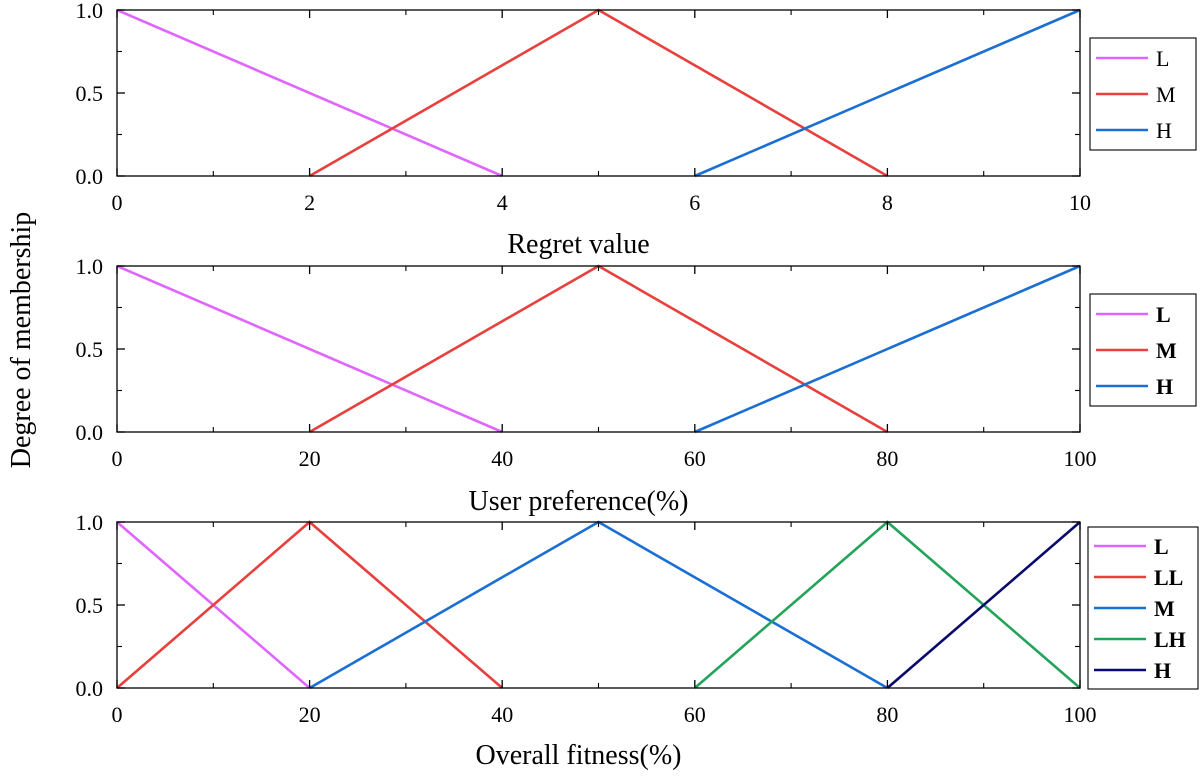 Image resolution: width=1200 pixels, height=776 pixels. What do you see at coordinates (694, 202) in the screenshot?
I see `x-tick-label: 6` at bounding box center [694, 202].